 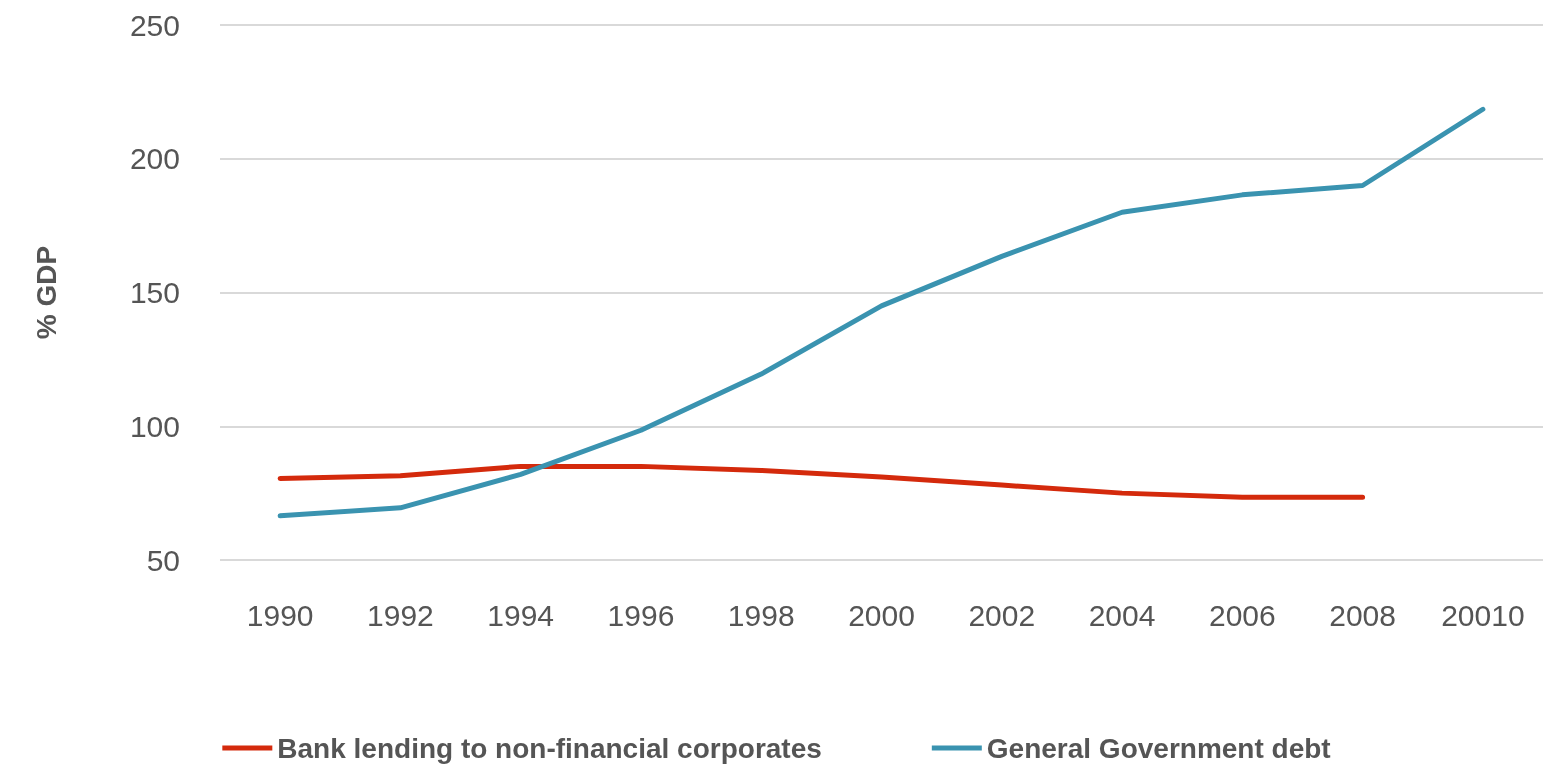 I want to click on x-tick-label: 1998, so click(x=761, y=615).